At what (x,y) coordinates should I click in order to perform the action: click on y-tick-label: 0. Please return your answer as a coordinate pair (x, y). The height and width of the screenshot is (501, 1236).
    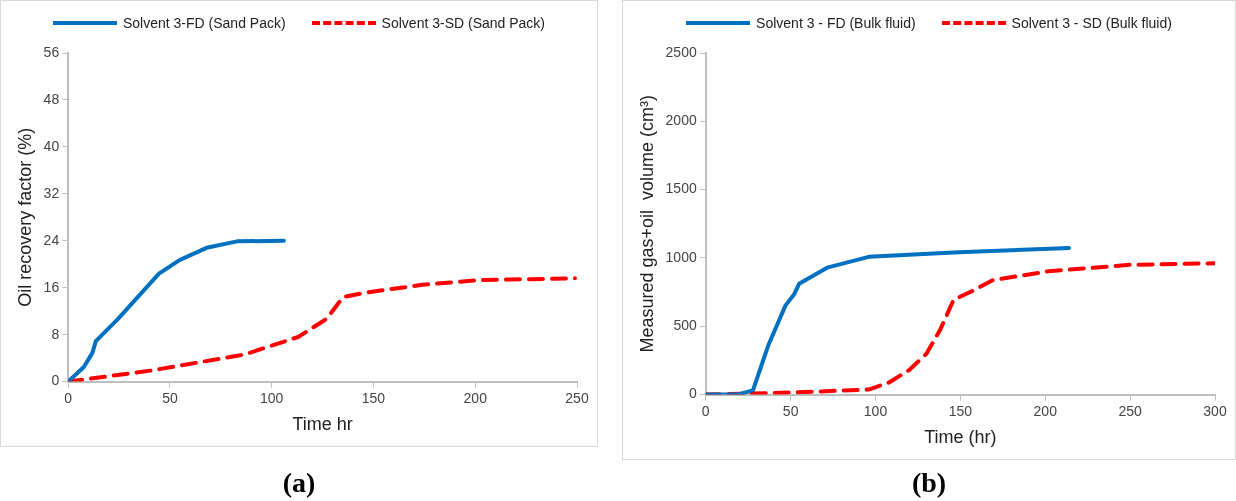
    Looking at the image, I should click on (55, 380).